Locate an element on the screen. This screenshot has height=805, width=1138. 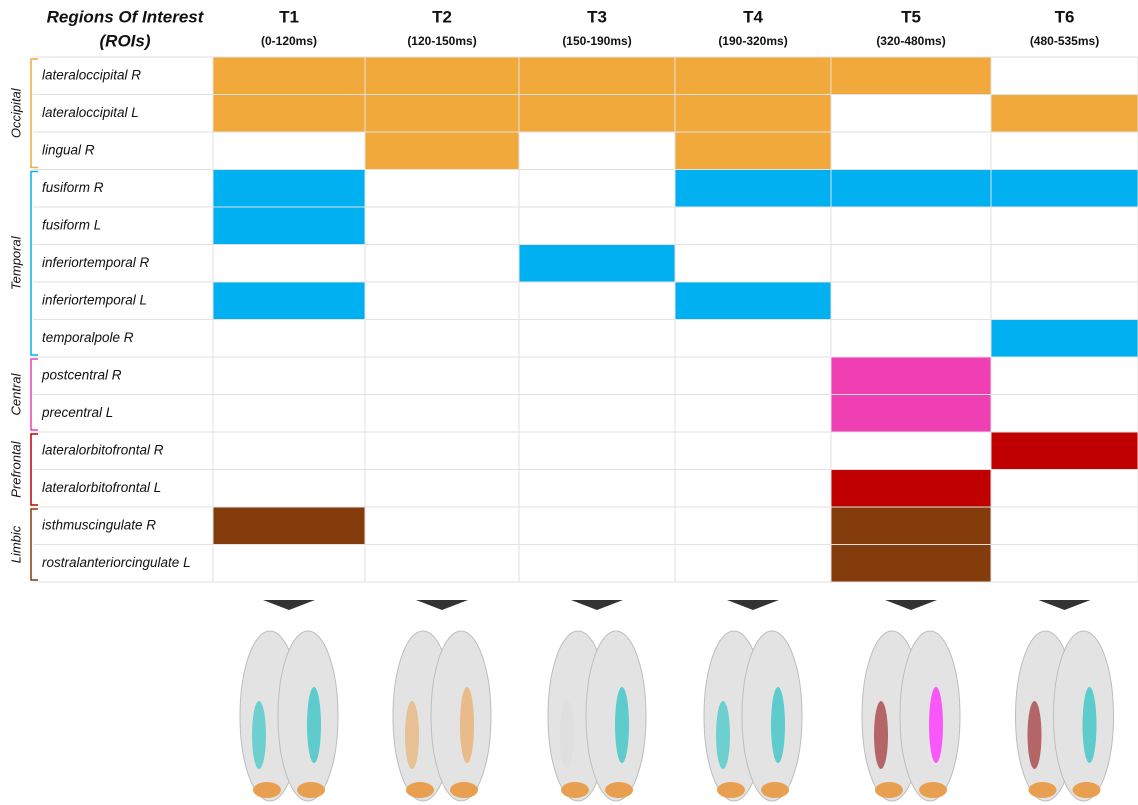
roi-label: lateralorbitofrontal L is located at coordinates (101, 487).